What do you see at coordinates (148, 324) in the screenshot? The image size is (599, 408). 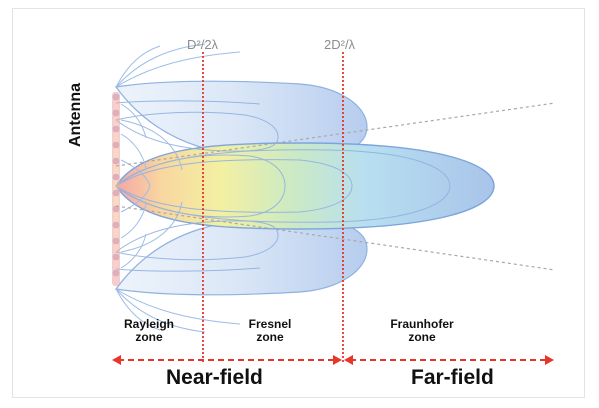 I see `rayleigh-zone-line1: Rayleigh` at bounding box center [148, 324].